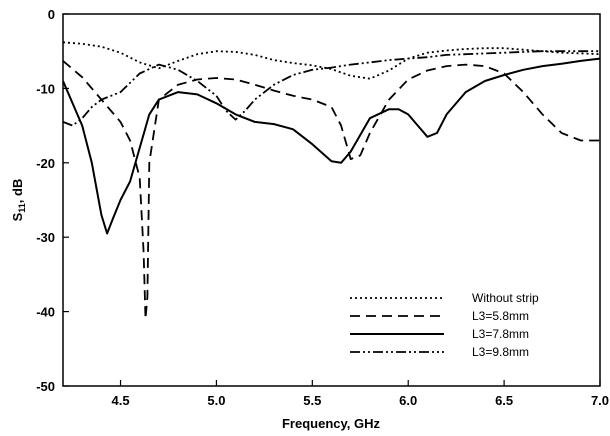  Describe the element at coordinates (216, 400) in the screenshot. I see `x-tick-label: 5.0` at that location.